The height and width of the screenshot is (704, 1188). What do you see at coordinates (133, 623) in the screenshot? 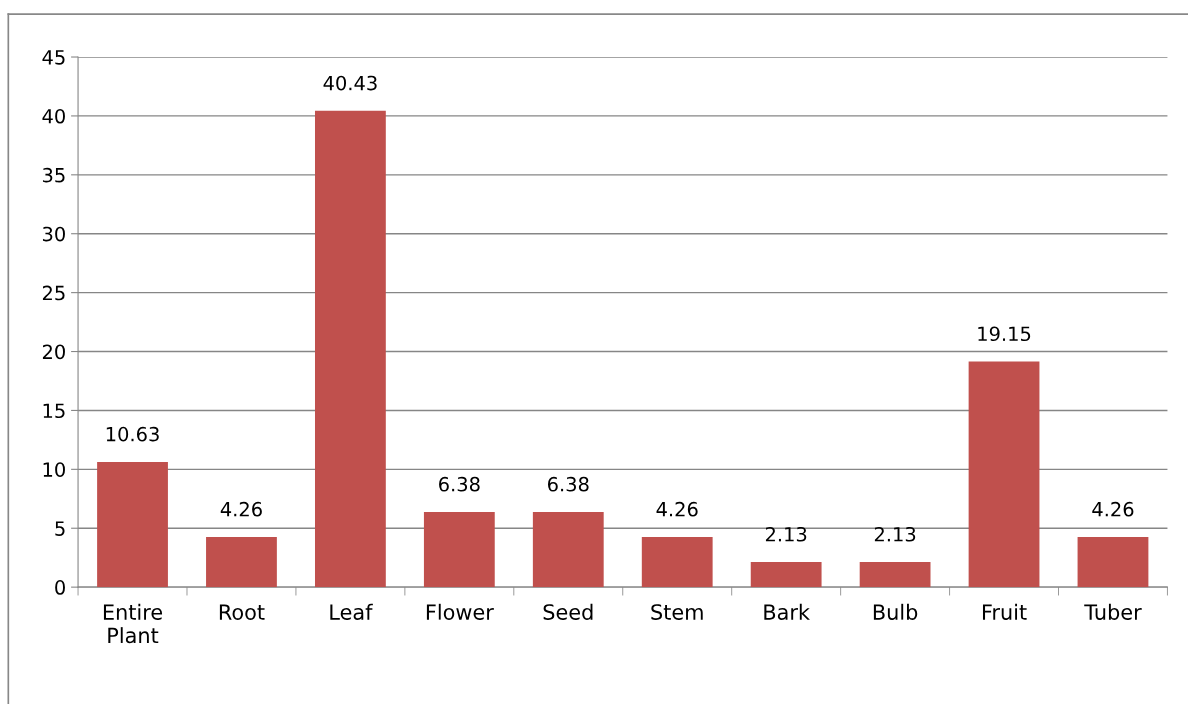
I see `x-tick-label: Entire Plant` at bounding box center [133, 623].